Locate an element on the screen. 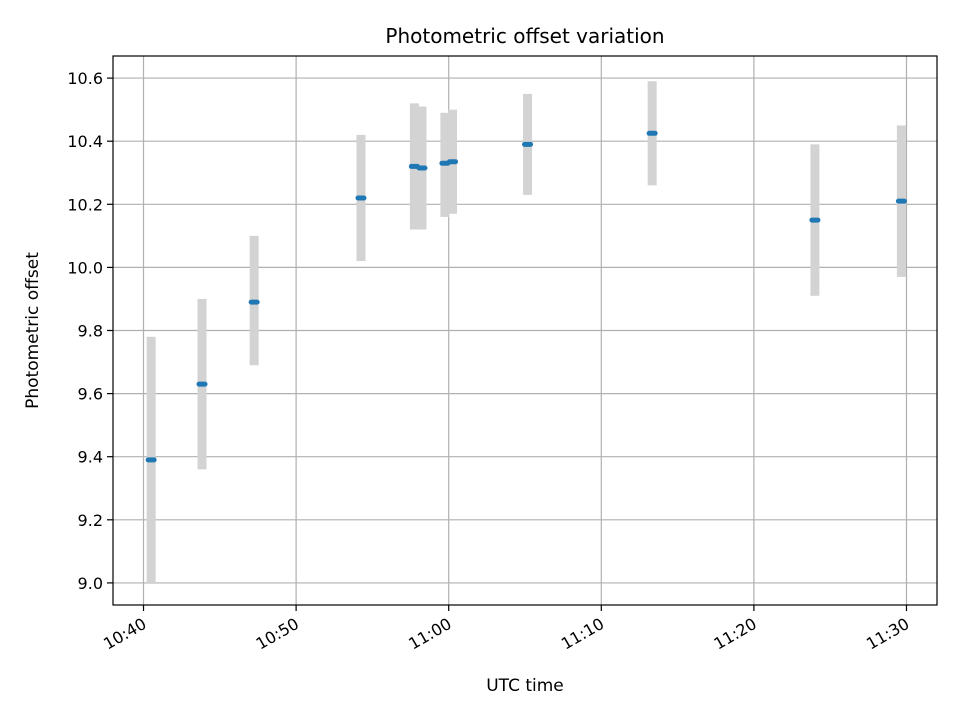 The width and height of the screenshot is (960, 720). x-axis: 10:40 10:50 11:00 11:10 11:20 11:30 is located at coordinates (506, 629).